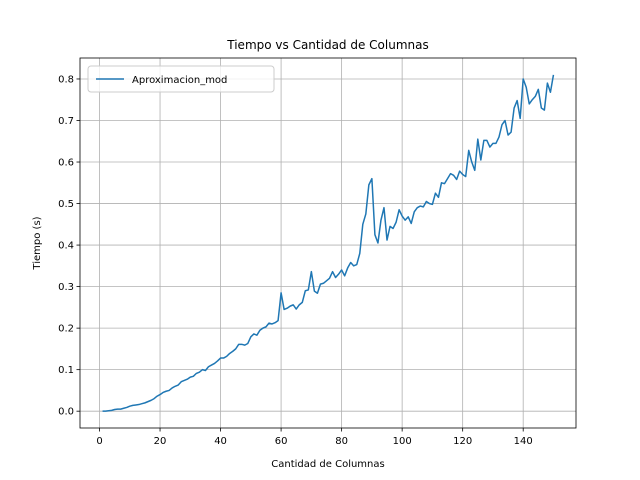  I want to click on legend-box, so click(181, 79).